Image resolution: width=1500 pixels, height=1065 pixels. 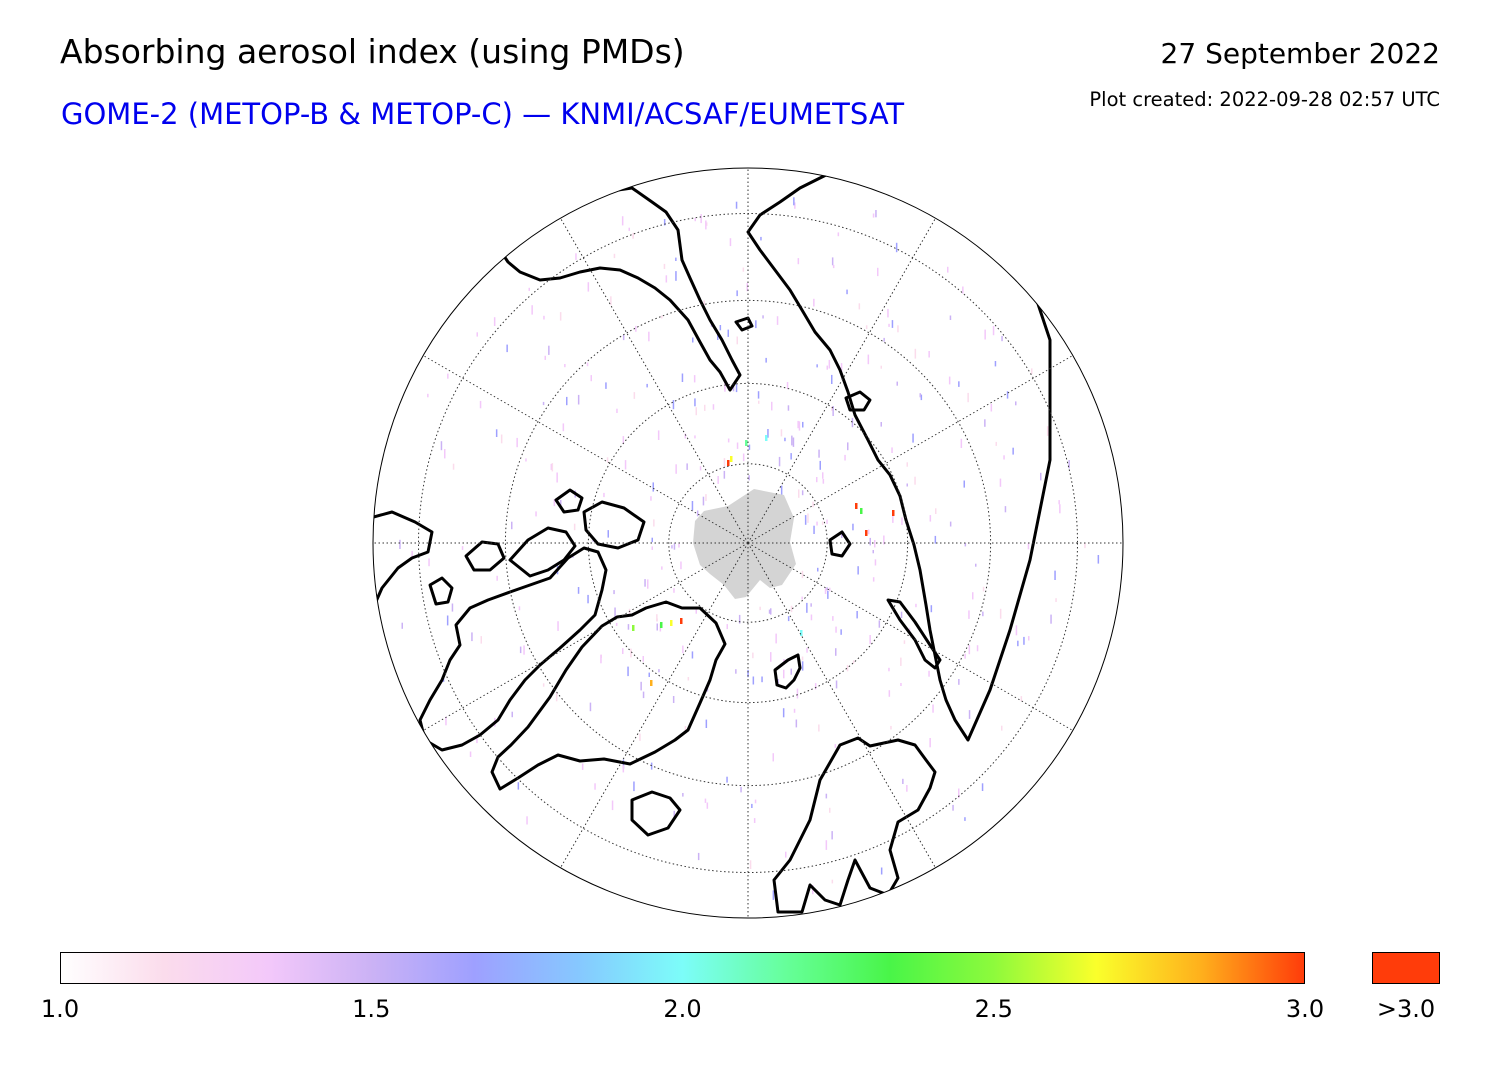 What do you see at coordinates (1305, 1009) in the screenshot?
I see `colorbar-tick-label: 3.0` at bounding box center [1305, 1009].